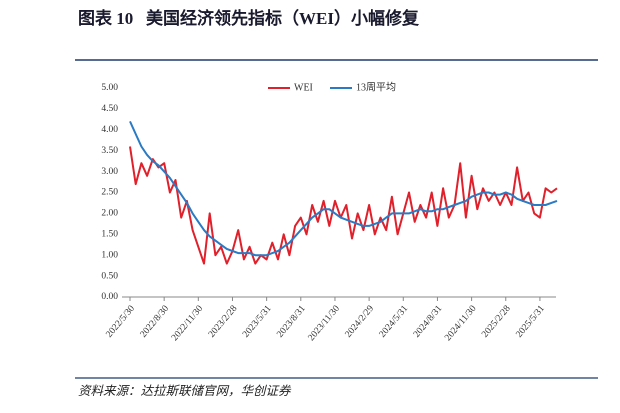 The width and height of the screenshot is (620, 413). What do you see at coordinates (109, 88) in the screenshot?
I see `y-tick-label: 5.00` at bounding box center [109, 88].